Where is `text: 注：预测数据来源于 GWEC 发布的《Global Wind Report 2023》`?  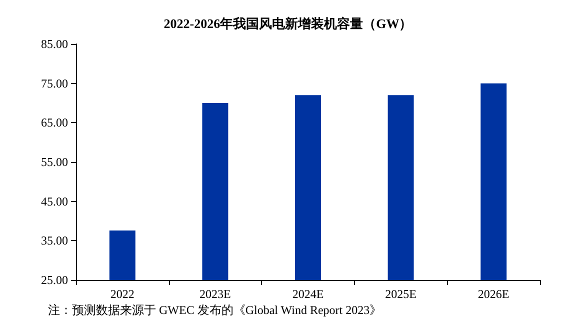
text: 注：预测数据来源于 GWEC 发布的《Global Wind Report 2023》 is located at coordinates (215, 310).